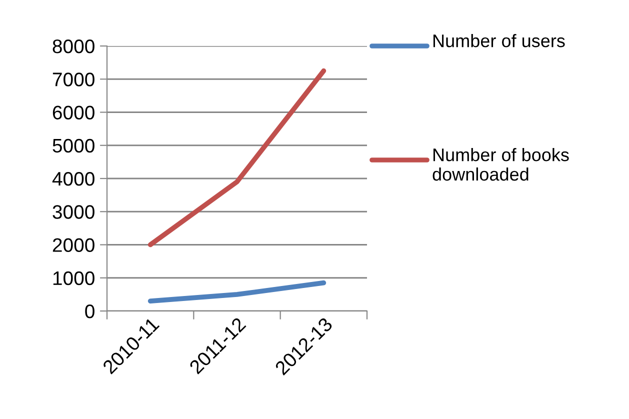  Describe the element at coordinates (89, 311) in the screenshot. I see `y-tick-label: 0` at that location.